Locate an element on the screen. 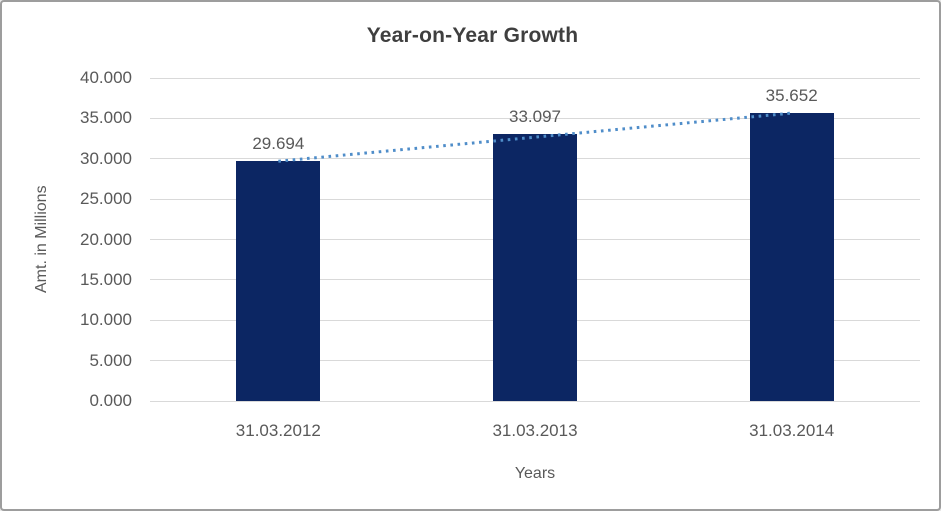  y-axis-tick-label: 15.000 is located at coordinates (106, 279).